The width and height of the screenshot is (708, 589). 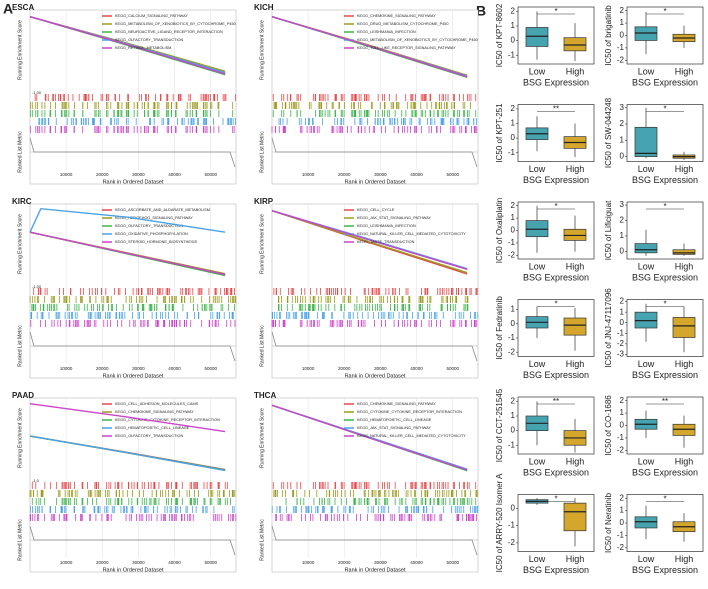 What do you see at coordinates (152, 428) in the screenshot?
I see `legend-label: KEGG_HEMATOPOIETIC_CELL_LINEAGE` at bounding box center [152, 428].